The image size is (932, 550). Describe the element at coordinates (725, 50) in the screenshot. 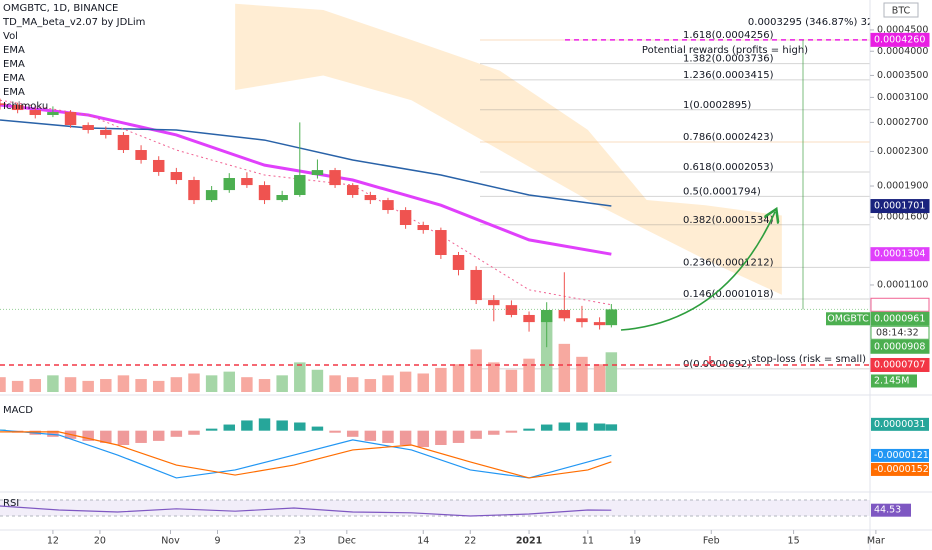

I see `target-text: Potential rewards (profits = high)` at that location.